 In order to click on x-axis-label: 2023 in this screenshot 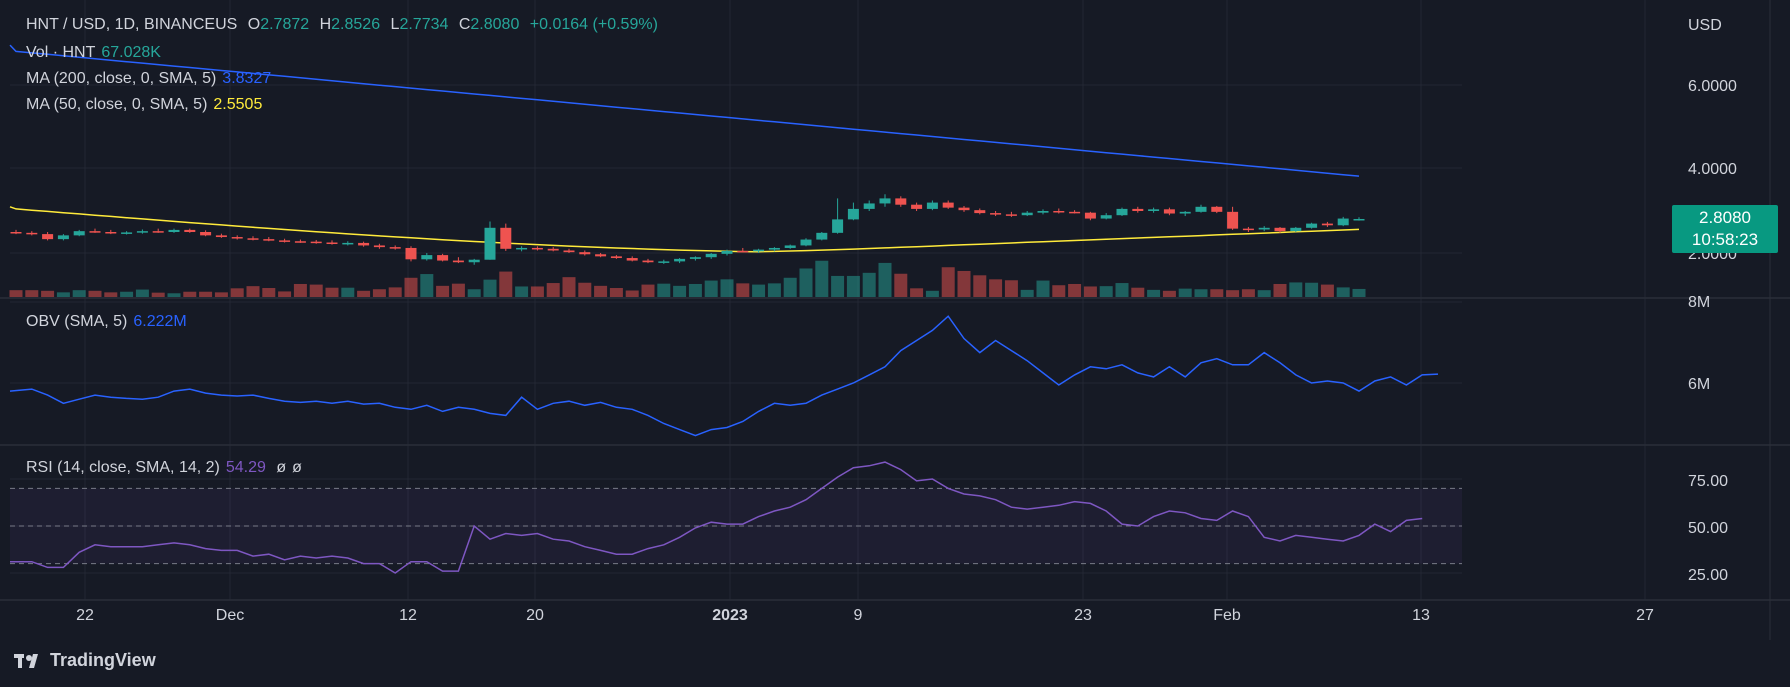, I will do `click(730, 615)`.